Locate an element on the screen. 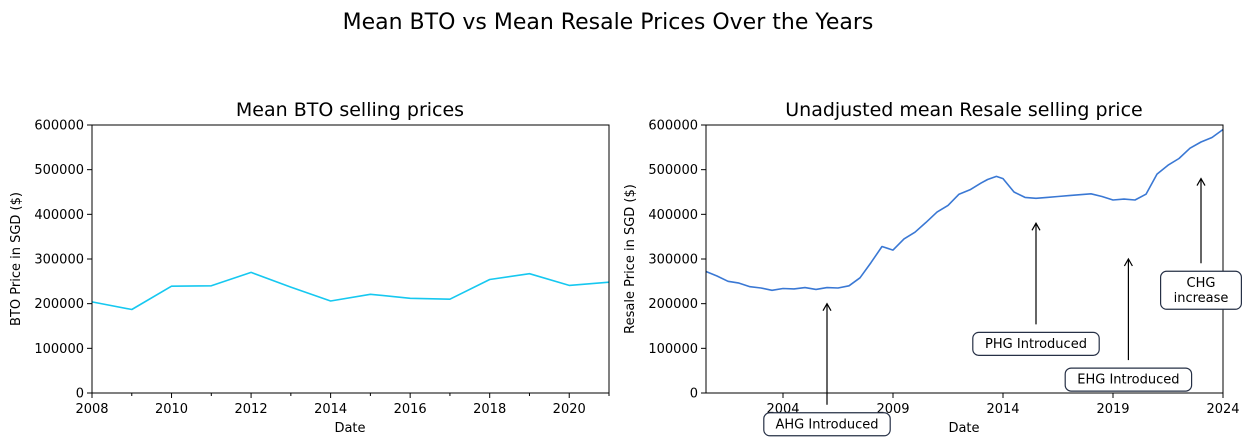 Image resolution: width=1250 pixels, height=446 pixels. bto-xtick-label: 2012 is located at coordinates (251, 409).